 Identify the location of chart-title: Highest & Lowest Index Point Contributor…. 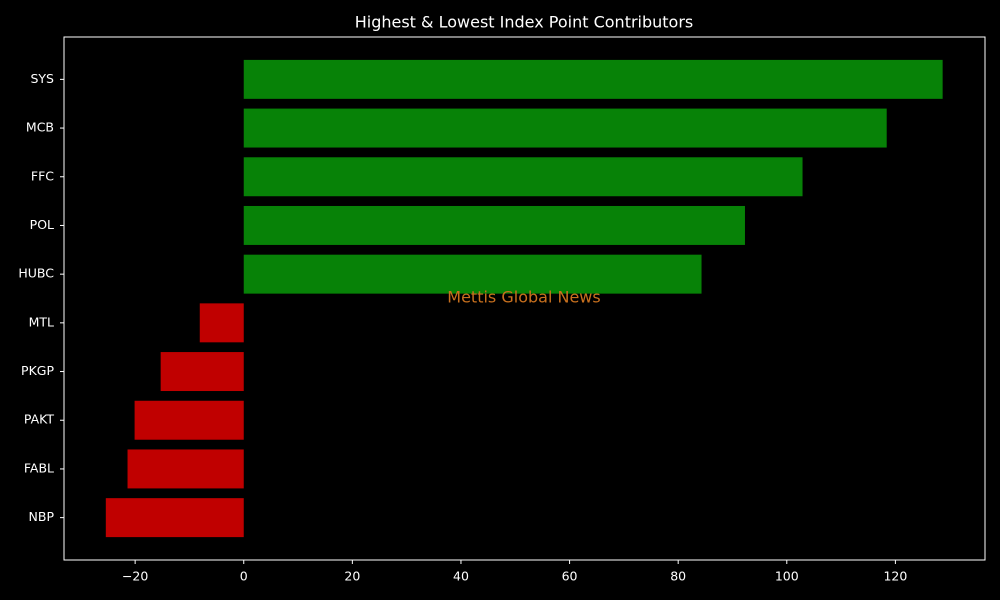
(524, 22).